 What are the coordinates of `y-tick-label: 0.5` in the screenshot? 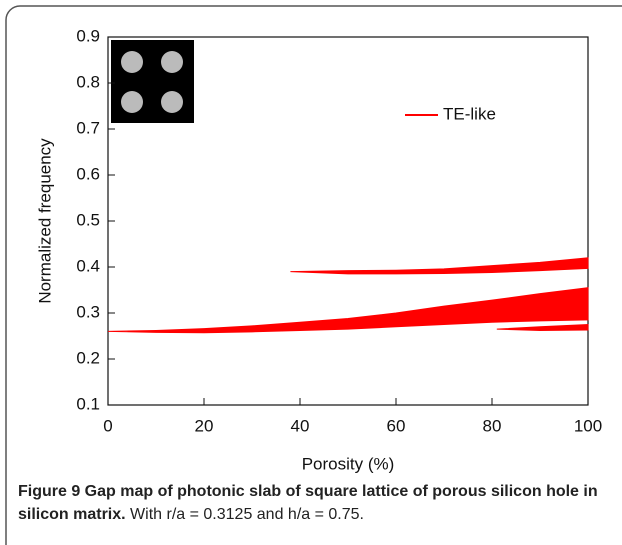 It's located at (88, 219).